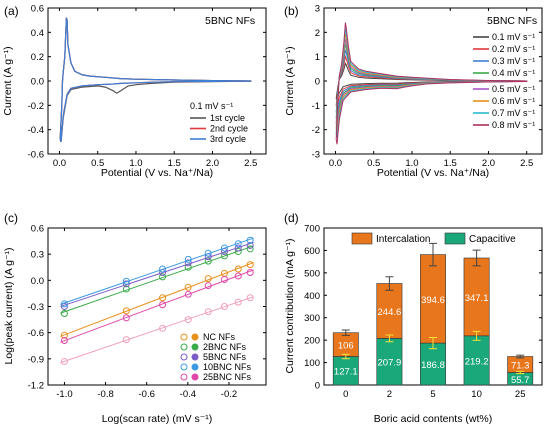 Image resolution: width=549 pixels, height=428 pixels. Describe the element at coordinates (390, 312) in the screenshot. I see `data-label-intercalation: 244.6` at that location.